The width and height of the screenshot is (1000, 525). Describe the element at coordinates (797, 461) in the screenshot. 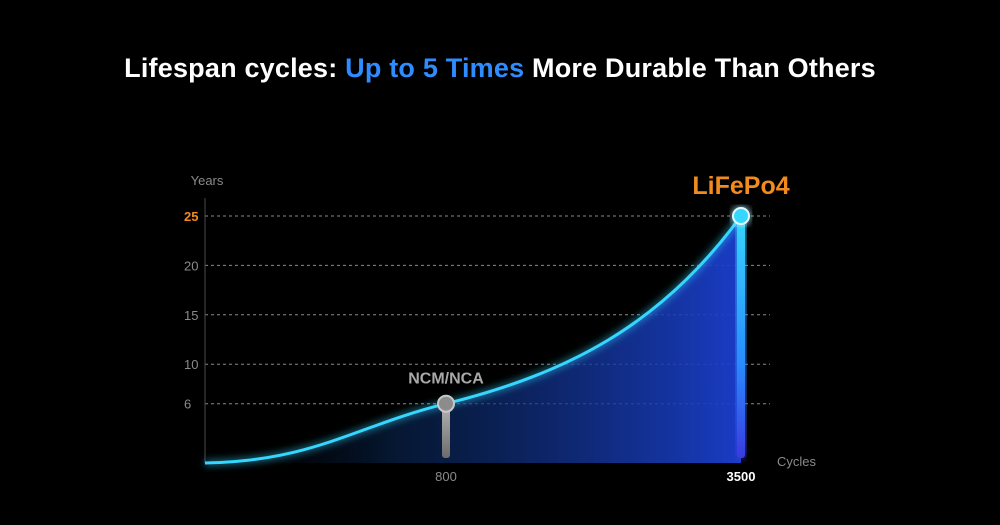

I see `x-axis-title: Cycles` at that location.